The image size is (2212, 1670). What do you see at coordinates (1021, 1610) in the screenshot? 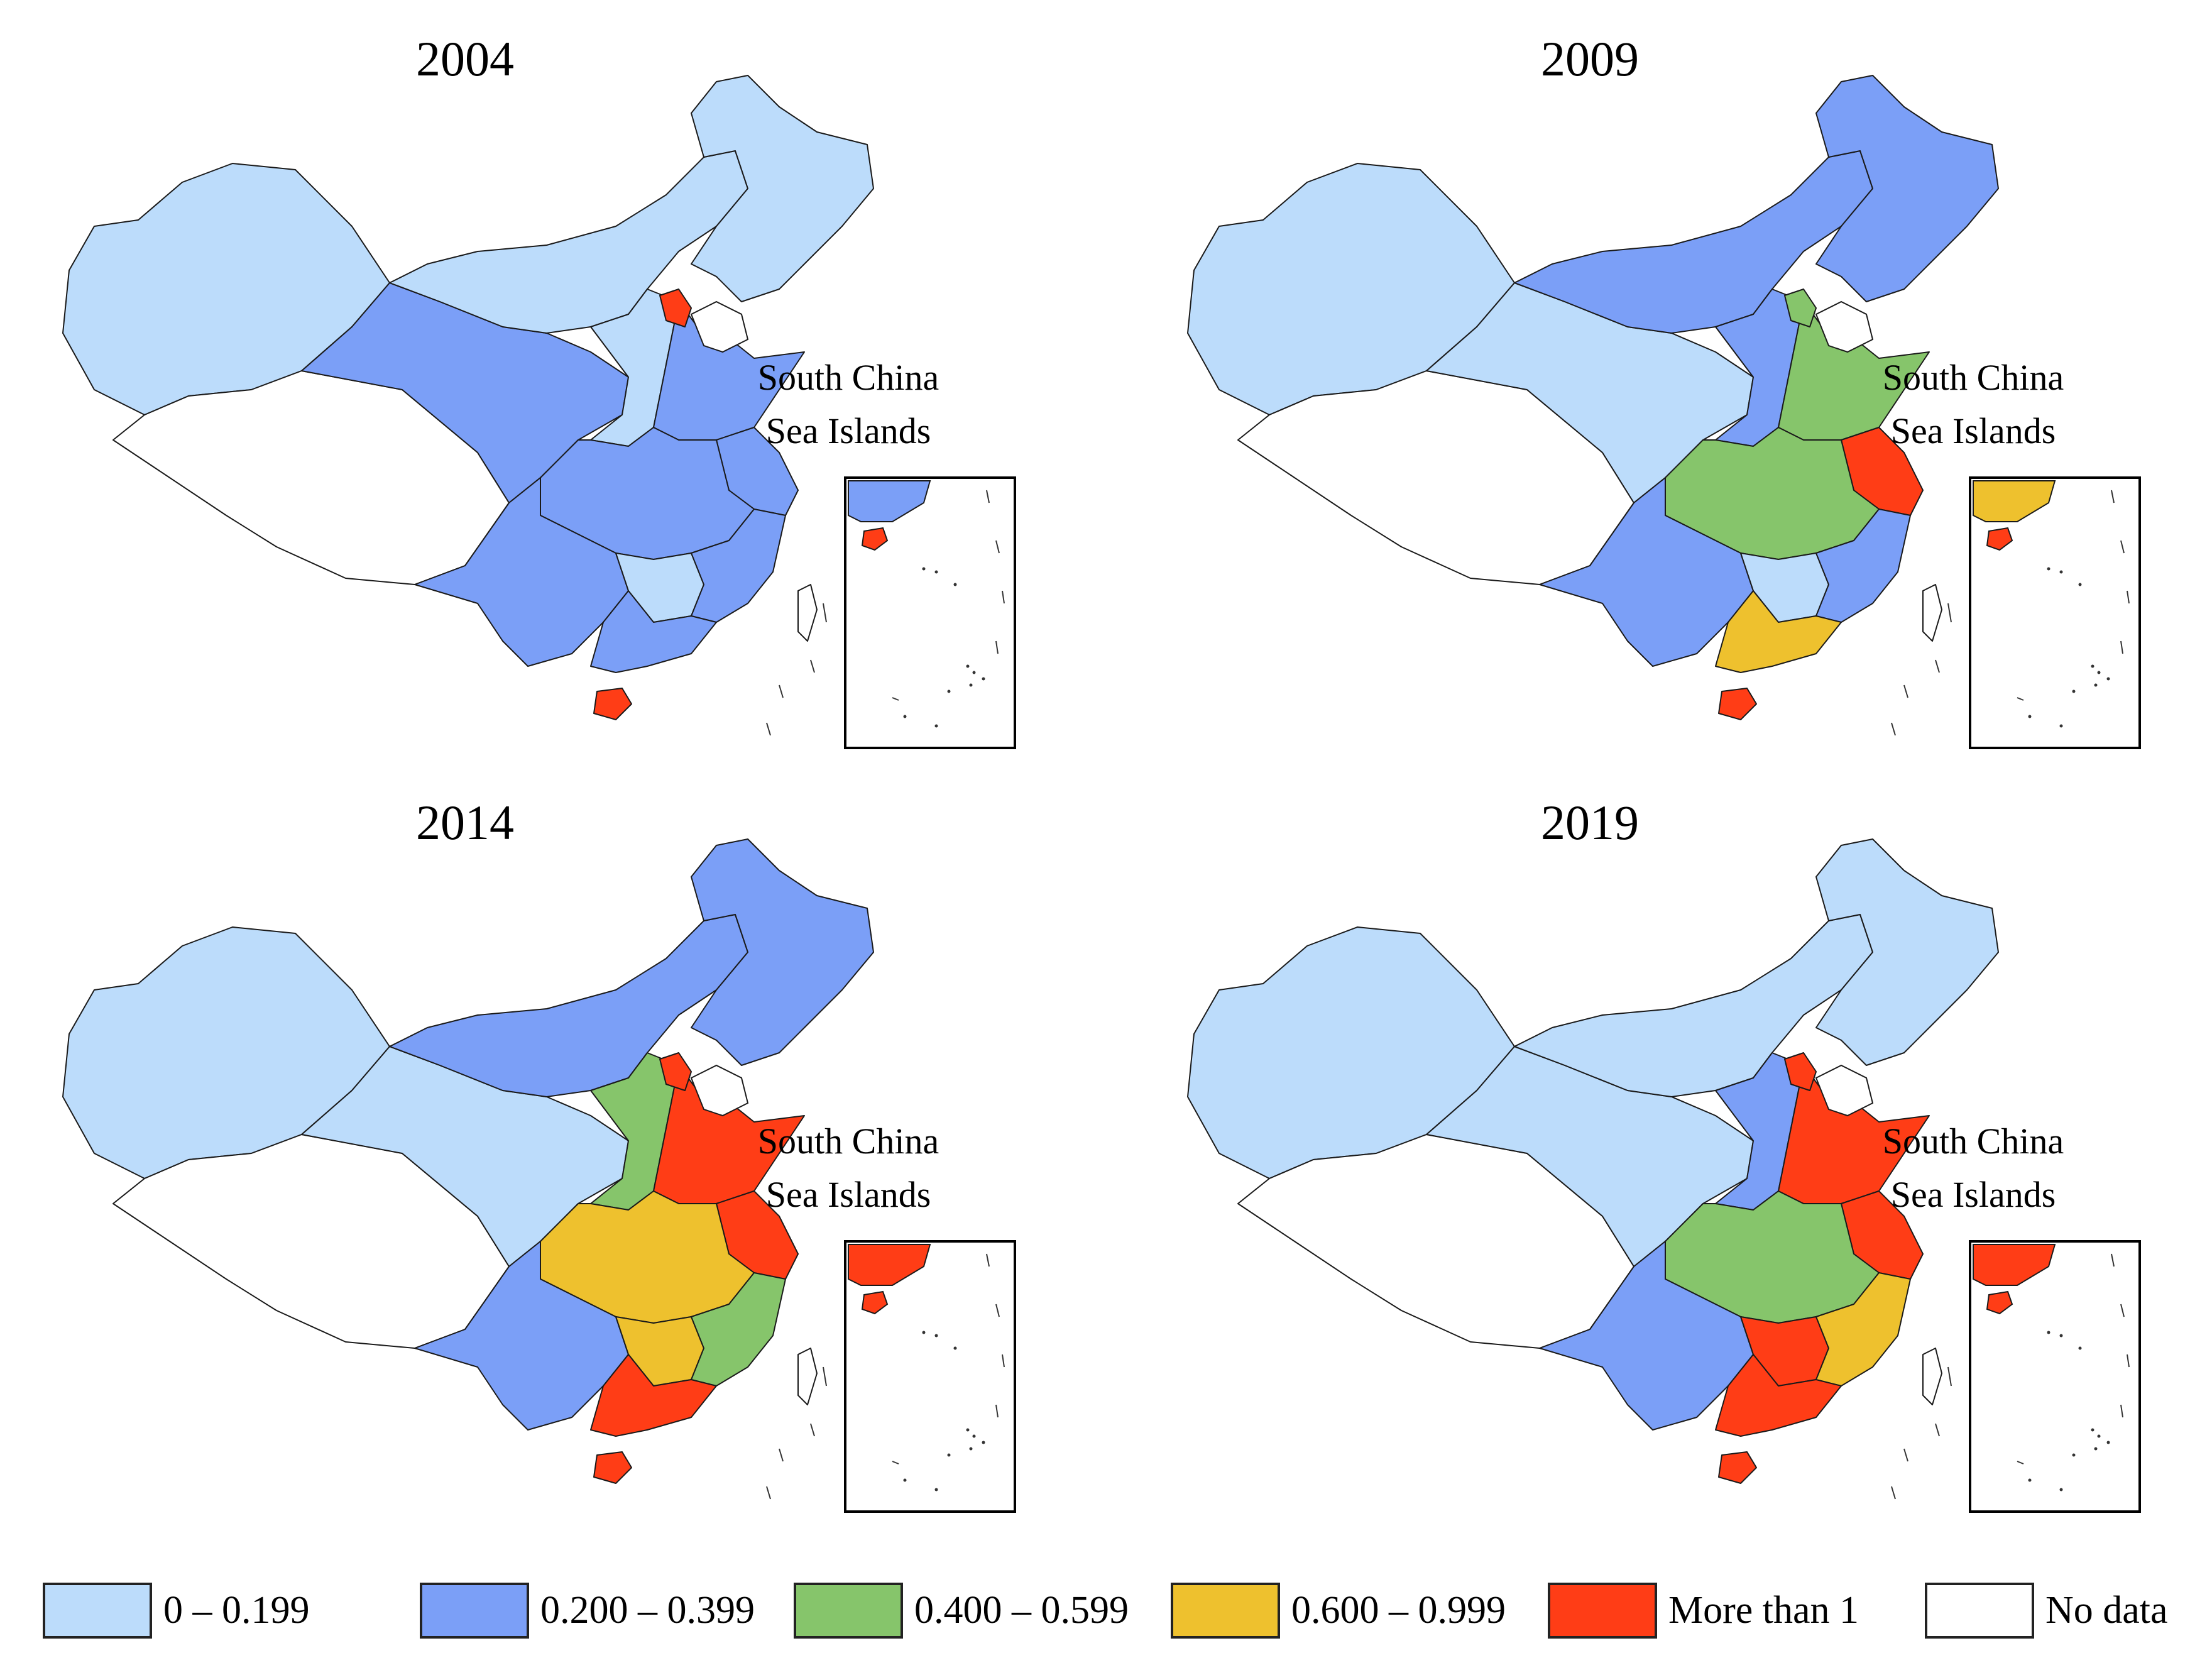
I see `legend-label: 0.400 – 0.599` at bounding box center [1021, 1610].